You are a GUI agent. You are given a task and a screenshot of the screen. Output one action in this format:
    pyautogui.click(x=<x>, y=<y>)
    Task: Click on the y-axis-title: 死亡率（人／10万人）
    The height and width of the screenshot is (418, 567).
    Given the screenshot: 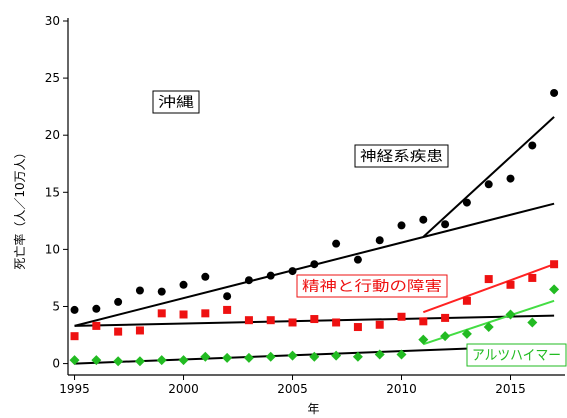 What is the action you would take?
    pyautogui.click(x=19, y=207)
    